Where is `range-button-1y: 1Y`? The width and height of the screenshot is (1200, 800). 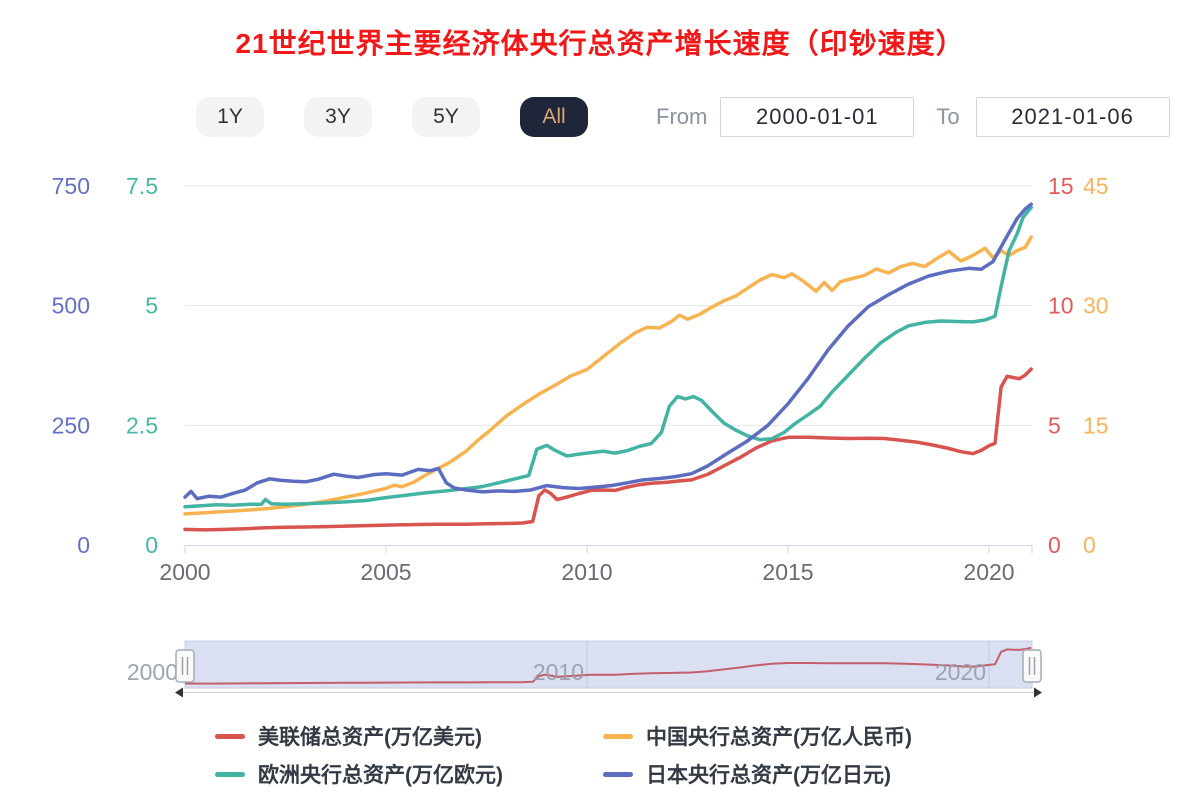 range-button-1y: 1Y is located at coordinates (230, 117).